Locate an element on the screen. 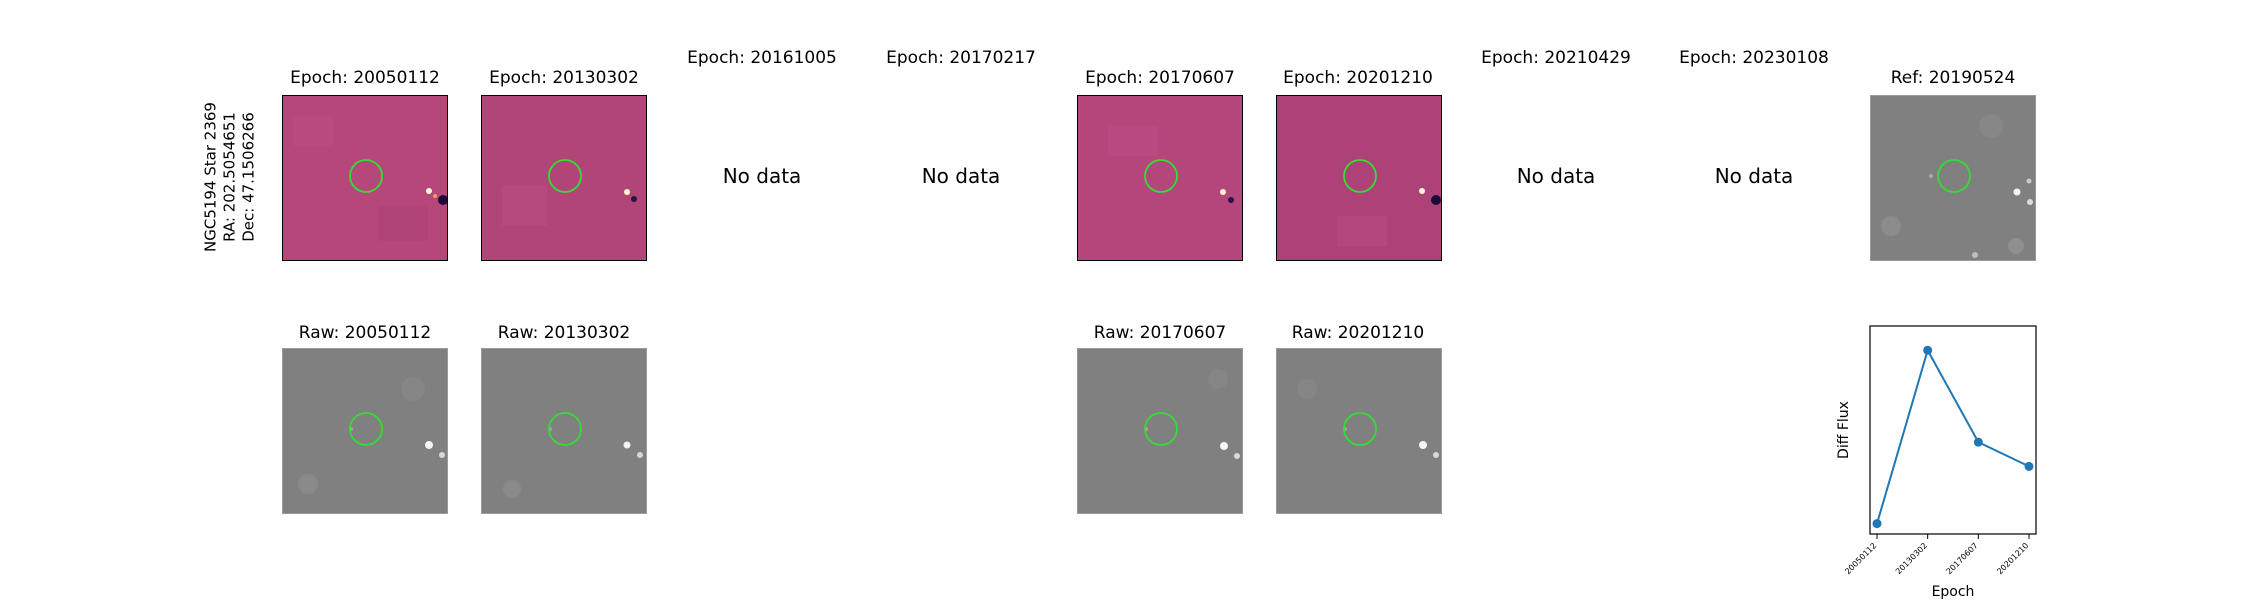  no-data-3: No data is located at coordinates (762, 176).